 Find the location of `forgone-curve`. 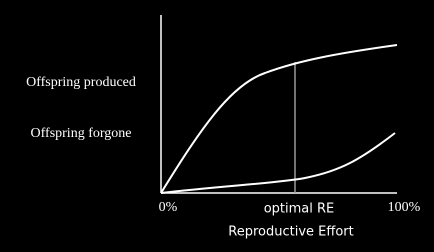

forgone-curve is located at coordinates (278, 163).